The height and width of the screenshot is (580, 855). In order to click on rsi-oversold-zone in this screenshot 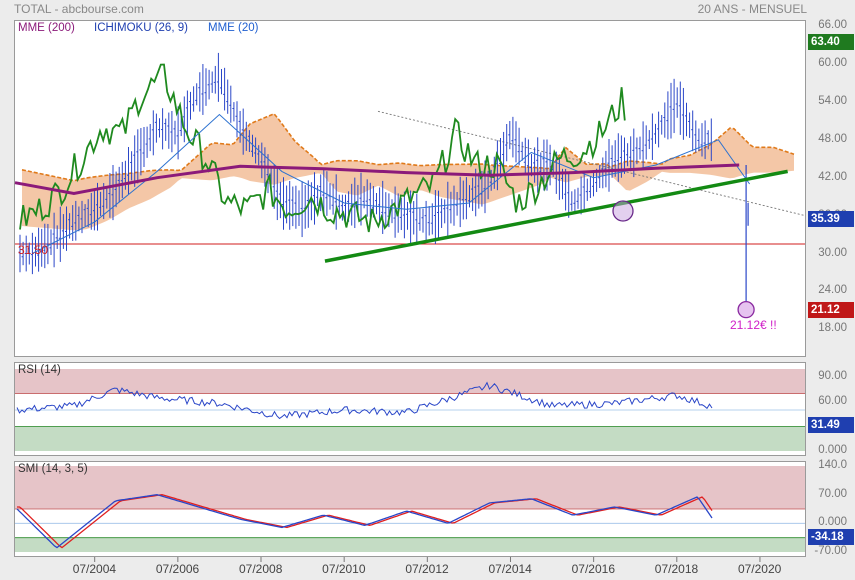, I will do `click(410, 438)`.